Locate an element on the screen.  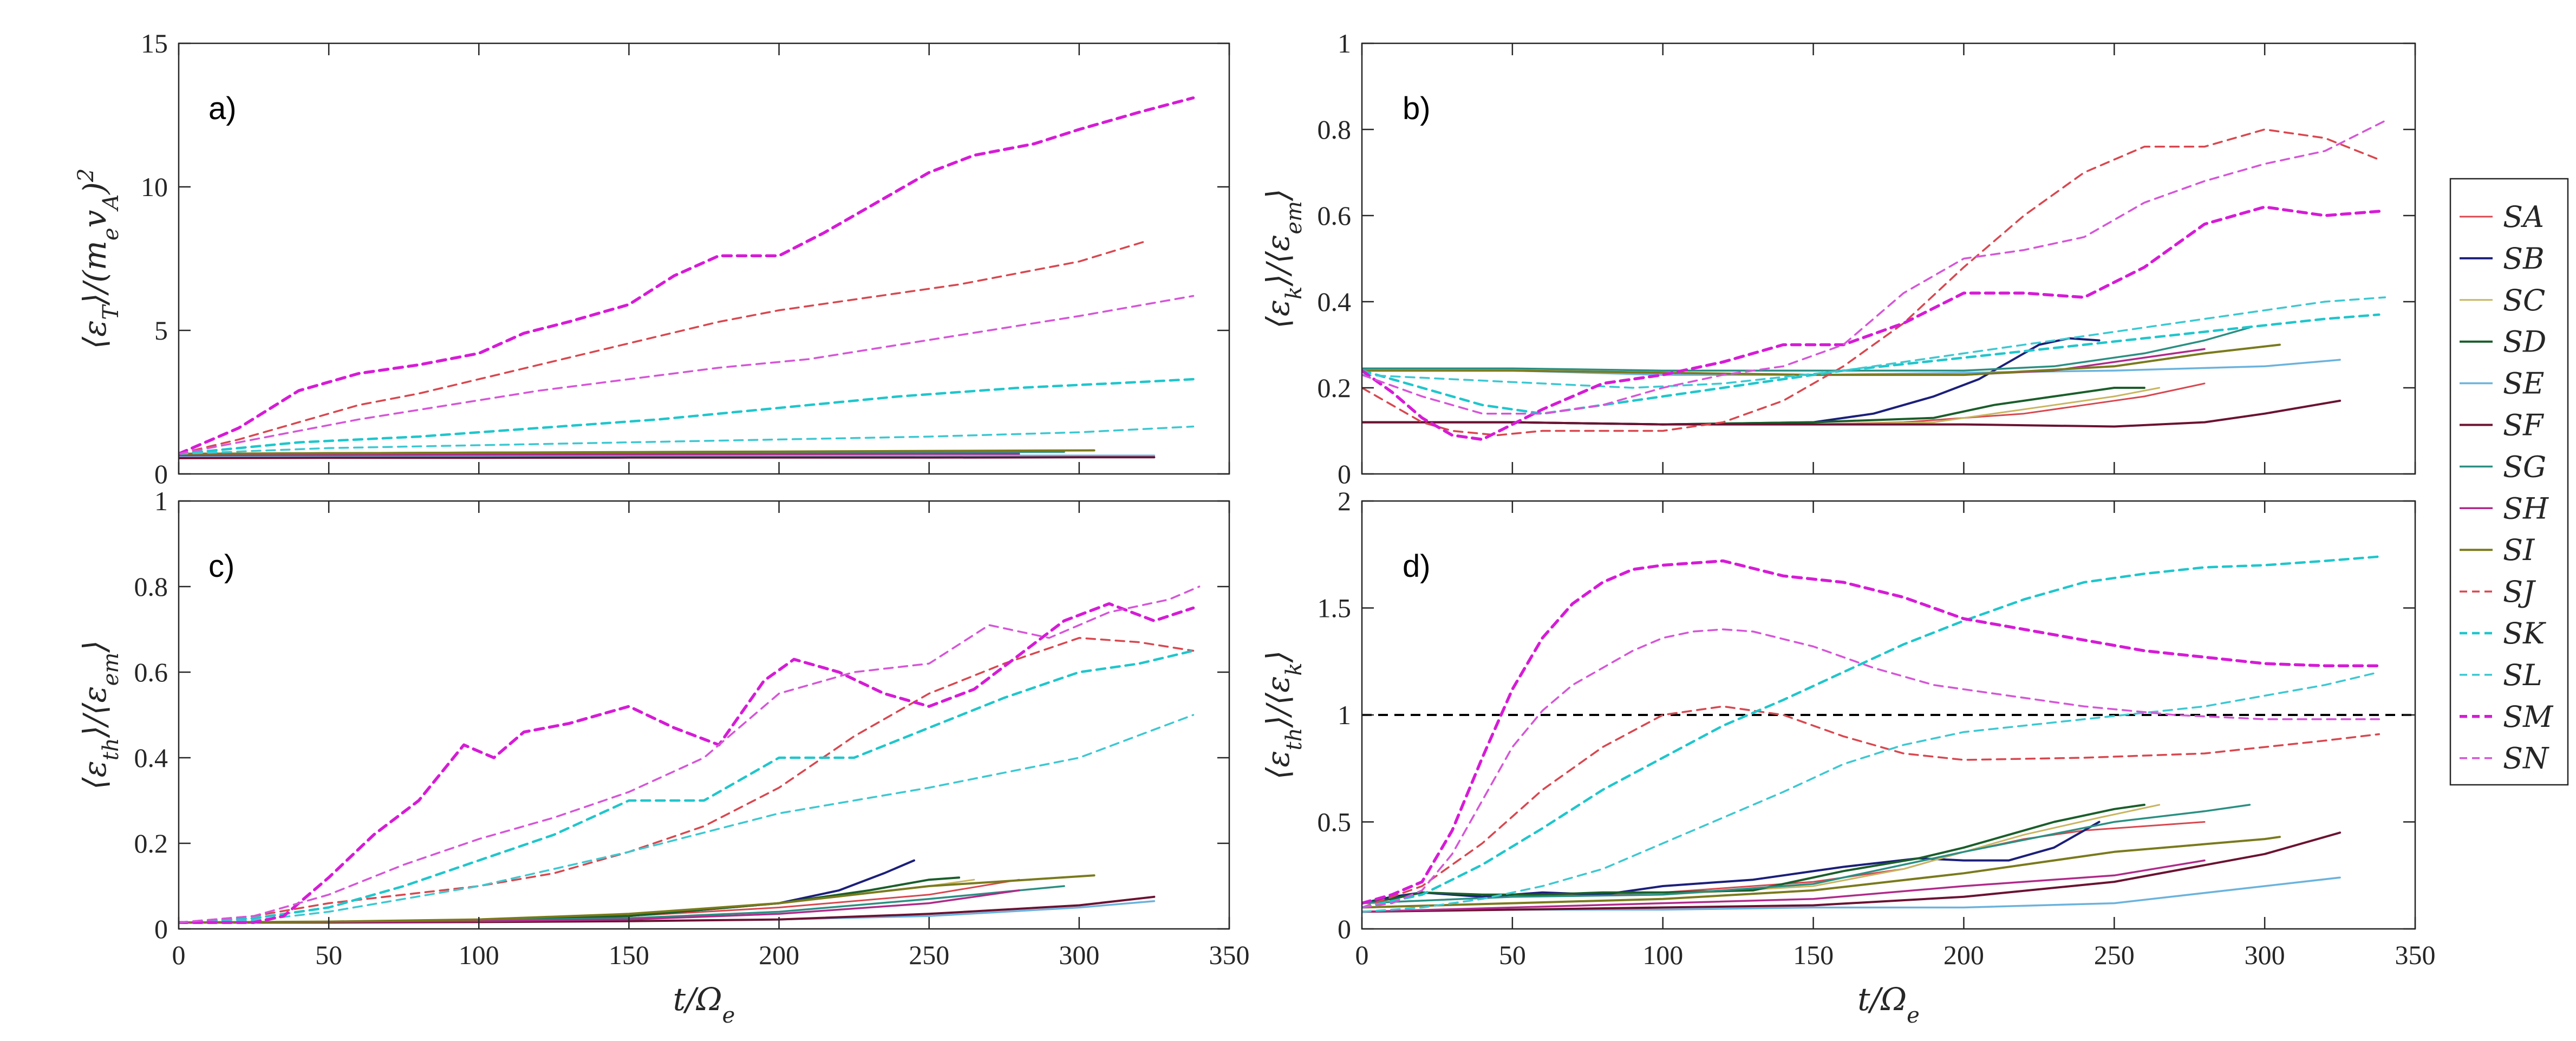
legend-item-SM: SM is located at coordinates (2507, 717).